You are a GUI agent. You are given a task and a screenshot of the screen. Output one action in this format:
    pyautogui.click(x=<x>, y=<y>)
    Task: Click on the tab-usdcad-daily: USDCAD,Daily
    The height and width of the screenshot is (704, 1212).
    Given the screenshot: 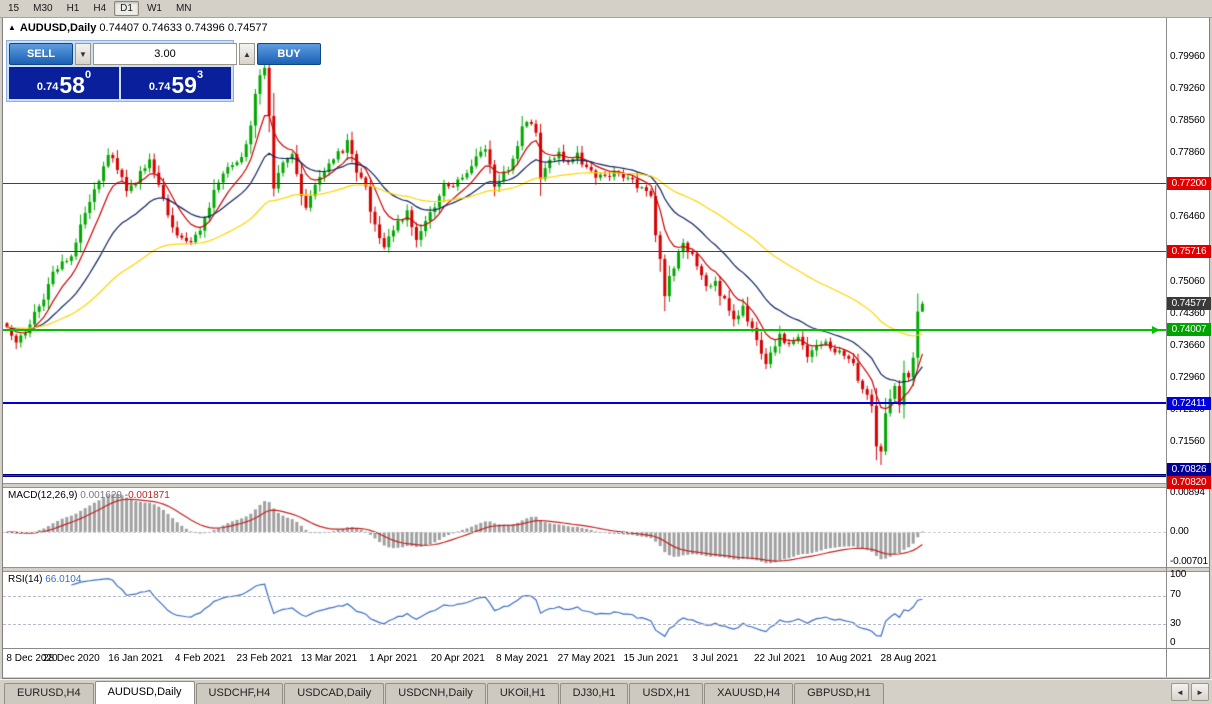 What is the action you would take?
    pyautogui.click(x=334, y=693)
    